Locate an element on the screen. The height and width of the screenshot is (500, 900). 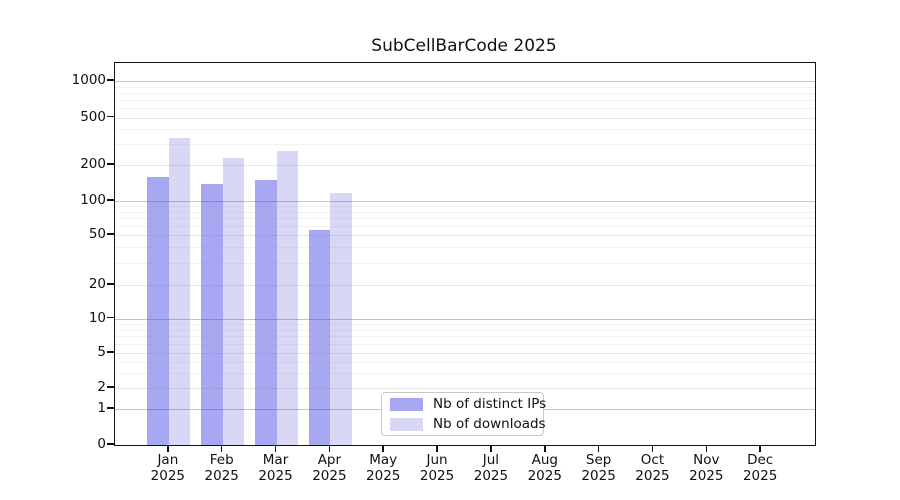
legend-item-distinct-ips: Nb of distinct IPs is located at coordinates (468, 404).